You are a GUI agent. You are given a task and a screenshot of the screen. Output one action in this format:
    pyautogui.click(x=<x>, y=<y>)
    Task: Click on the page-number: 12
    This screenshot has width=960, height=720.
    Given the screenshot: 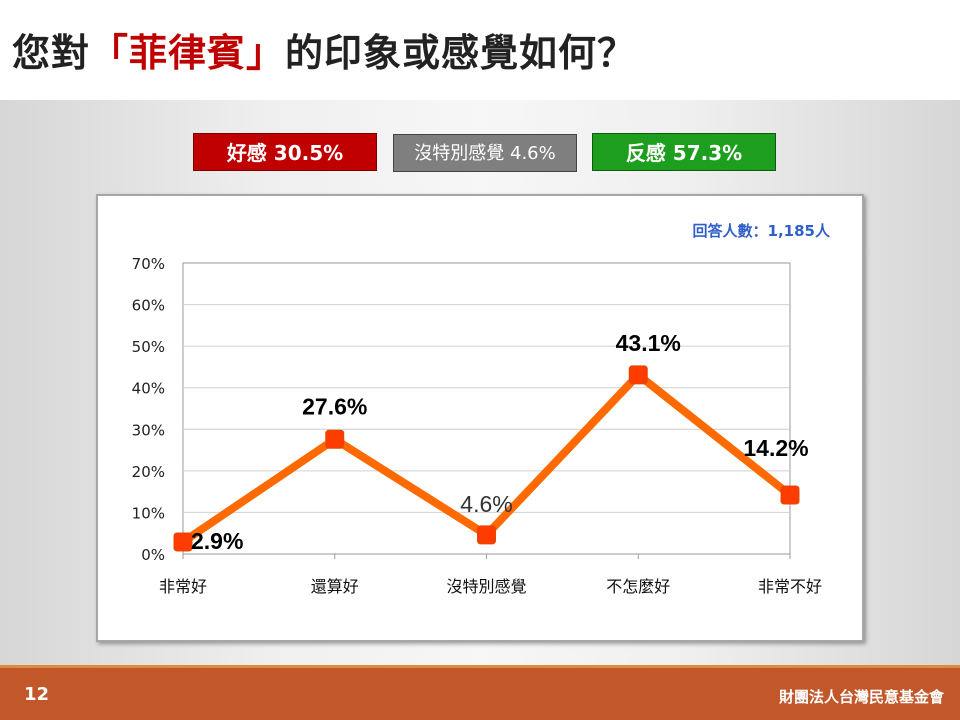 What is the action you would take?
    pyautogui.click(x=37, y=694)
    